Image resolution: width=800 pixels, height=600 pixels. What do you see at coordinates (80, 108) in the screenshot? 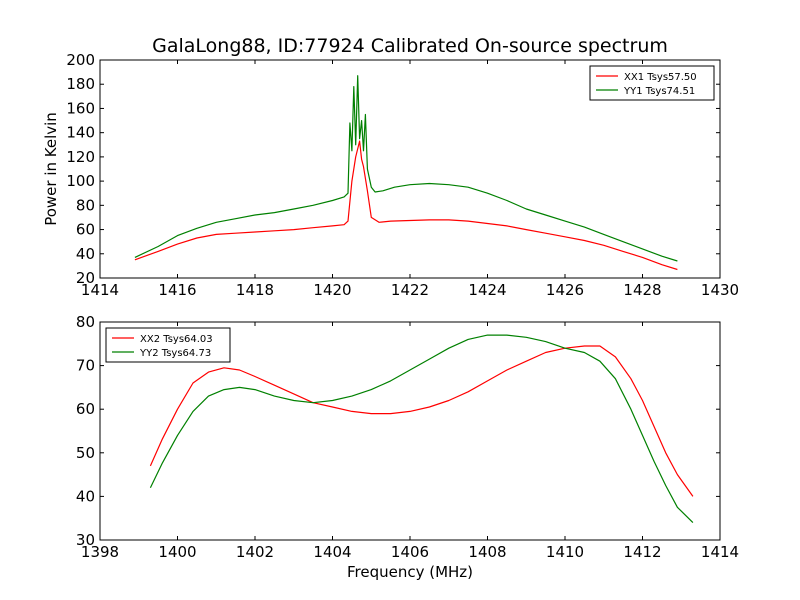
I see `y-tick-label: 160` at bounding box center [80, 108].